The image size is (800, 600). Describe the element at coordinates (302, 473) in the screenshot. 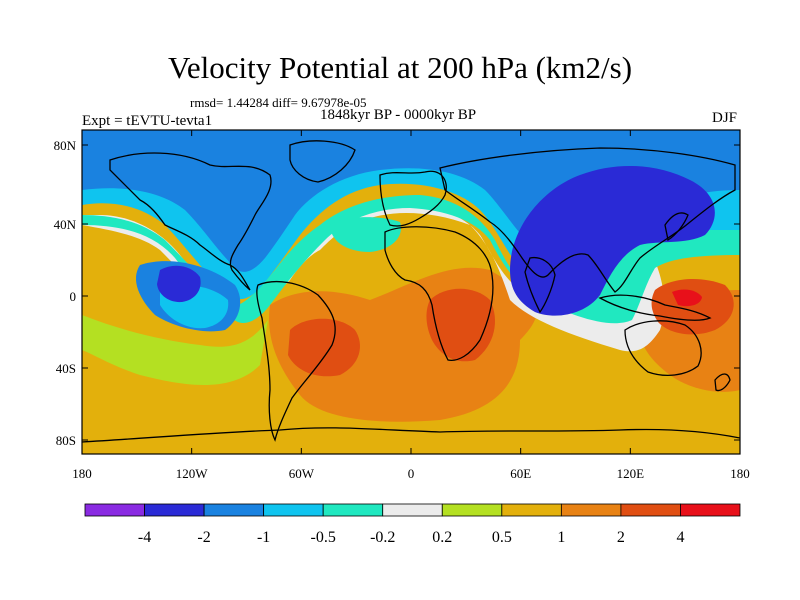

I see `lon-tick-label: 60W` at that location.